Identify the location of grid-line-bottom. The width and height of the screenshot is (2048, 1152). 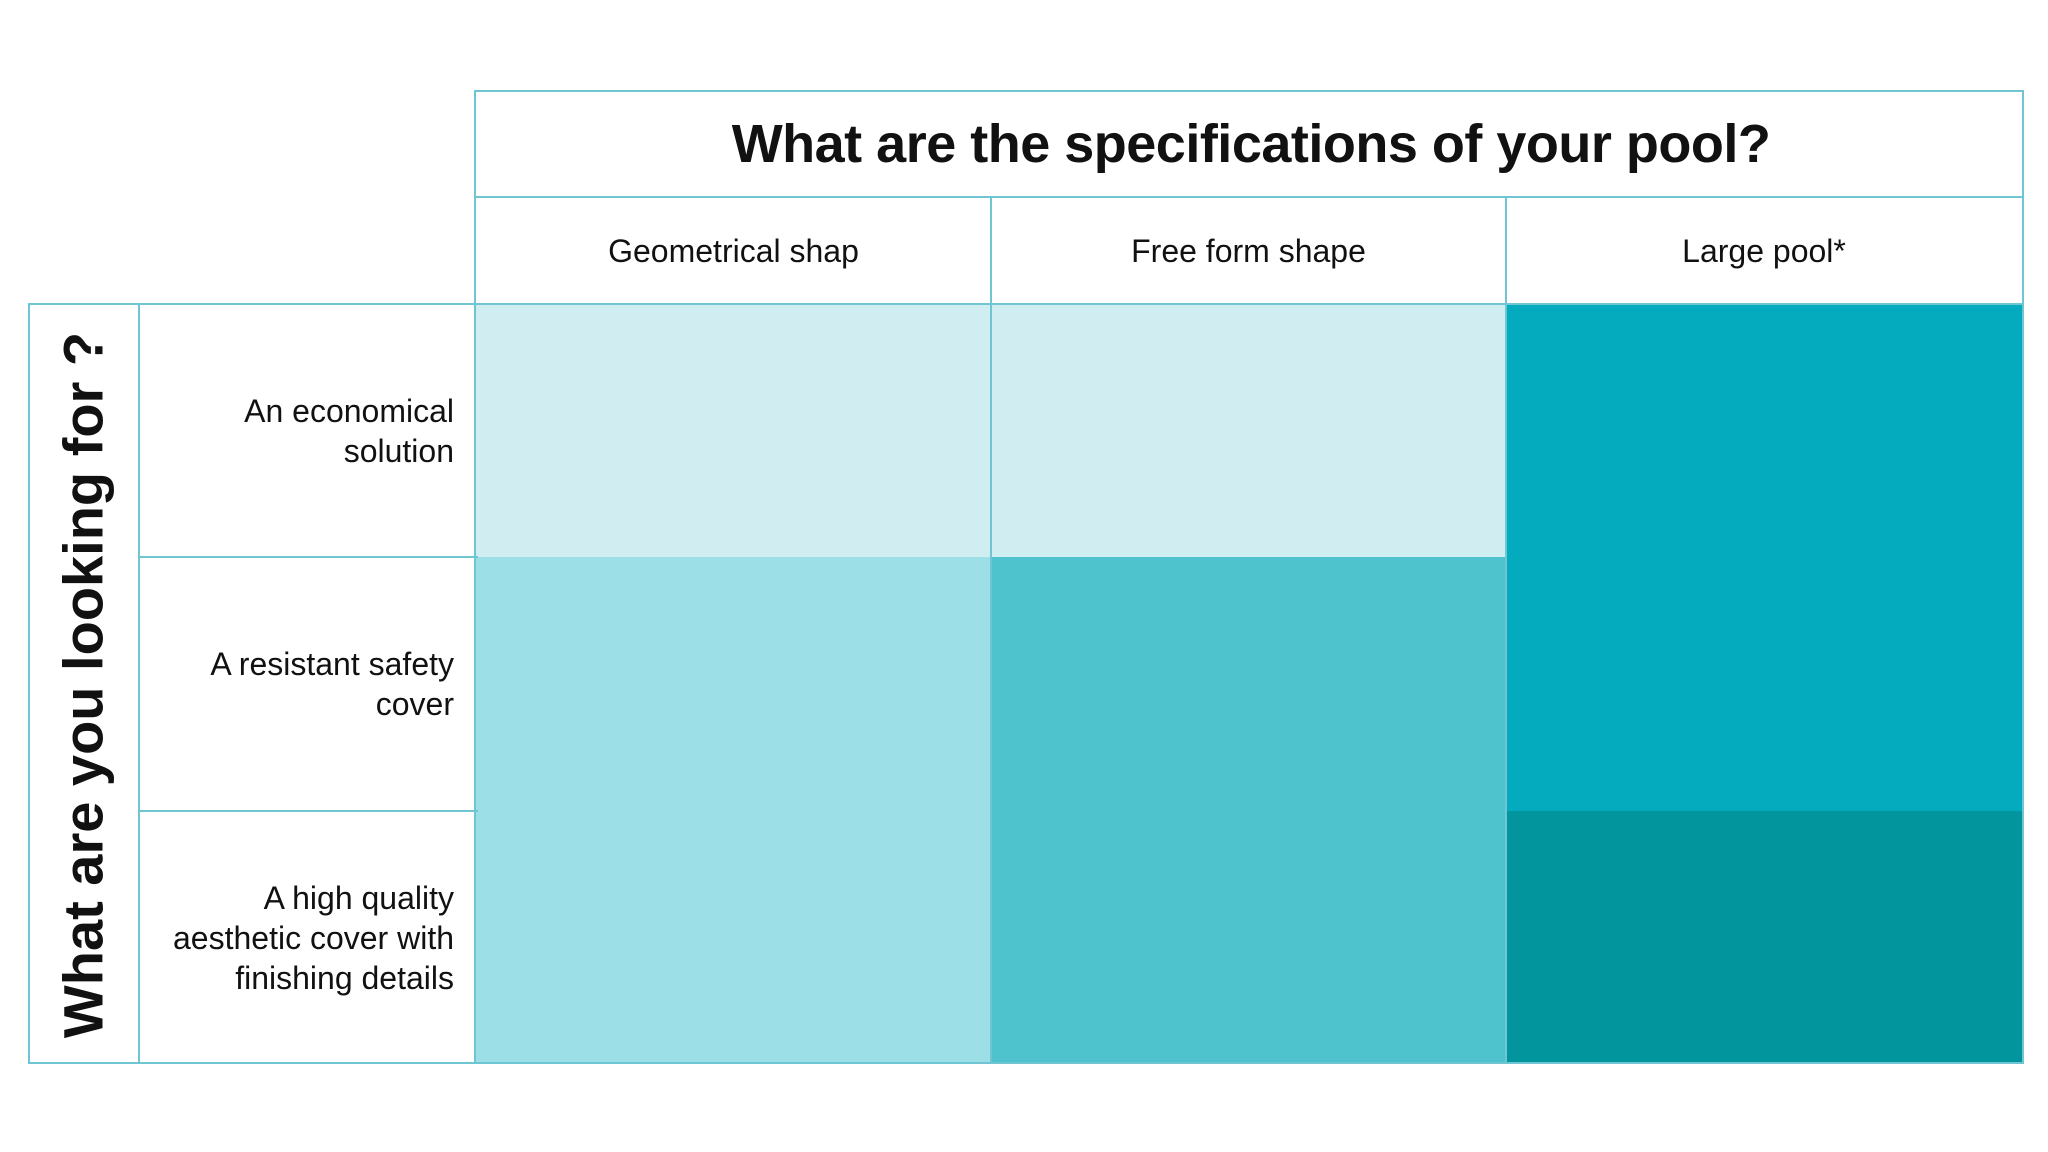
(1026, 1063).